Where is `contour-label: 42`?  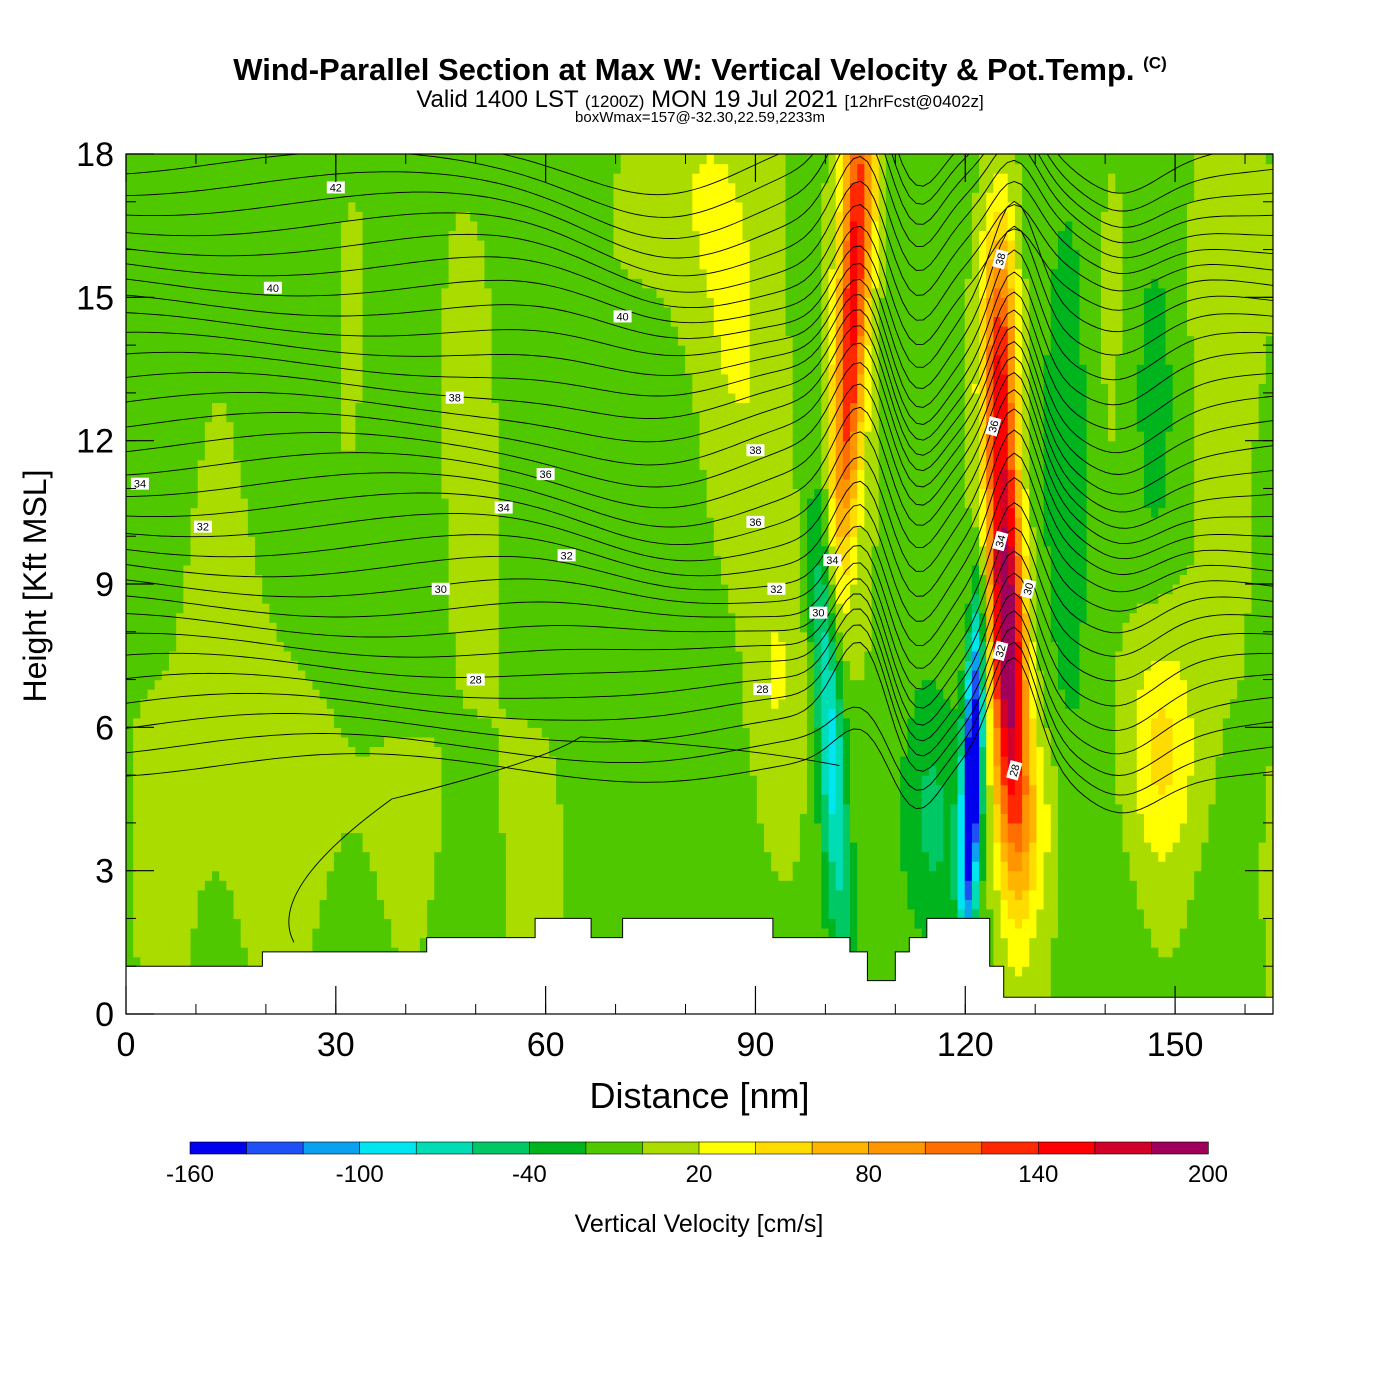
contour-label: 42 is located at coordinates (335, 187).